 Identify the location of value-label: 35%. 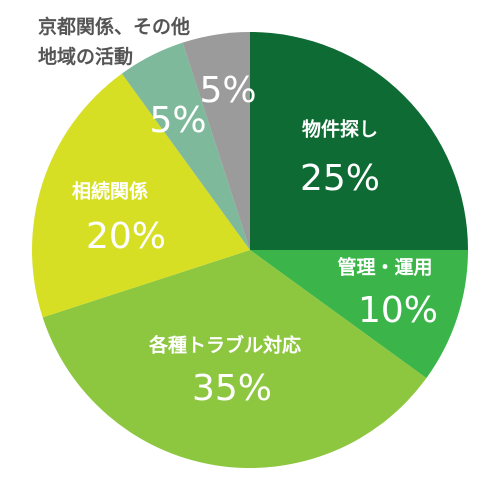
(232, 388).